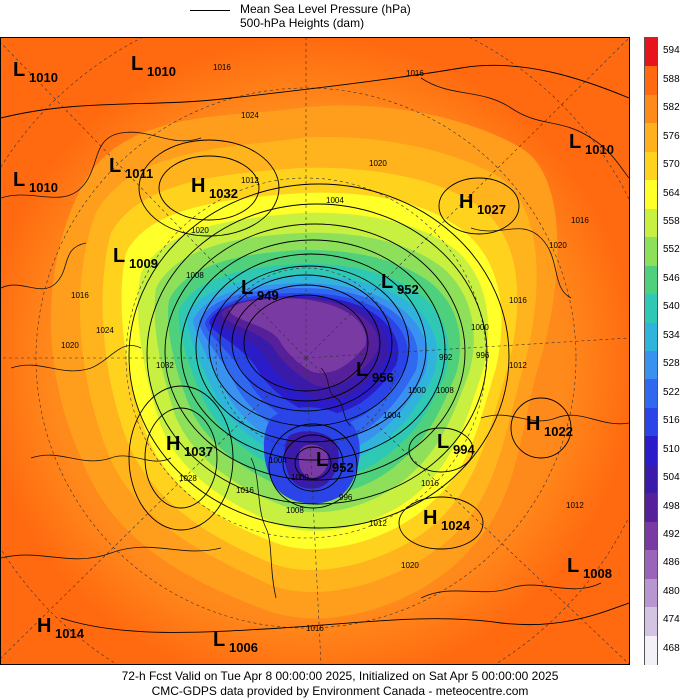  I want to click on colorbar-level-label: 540, so click(671, 307).